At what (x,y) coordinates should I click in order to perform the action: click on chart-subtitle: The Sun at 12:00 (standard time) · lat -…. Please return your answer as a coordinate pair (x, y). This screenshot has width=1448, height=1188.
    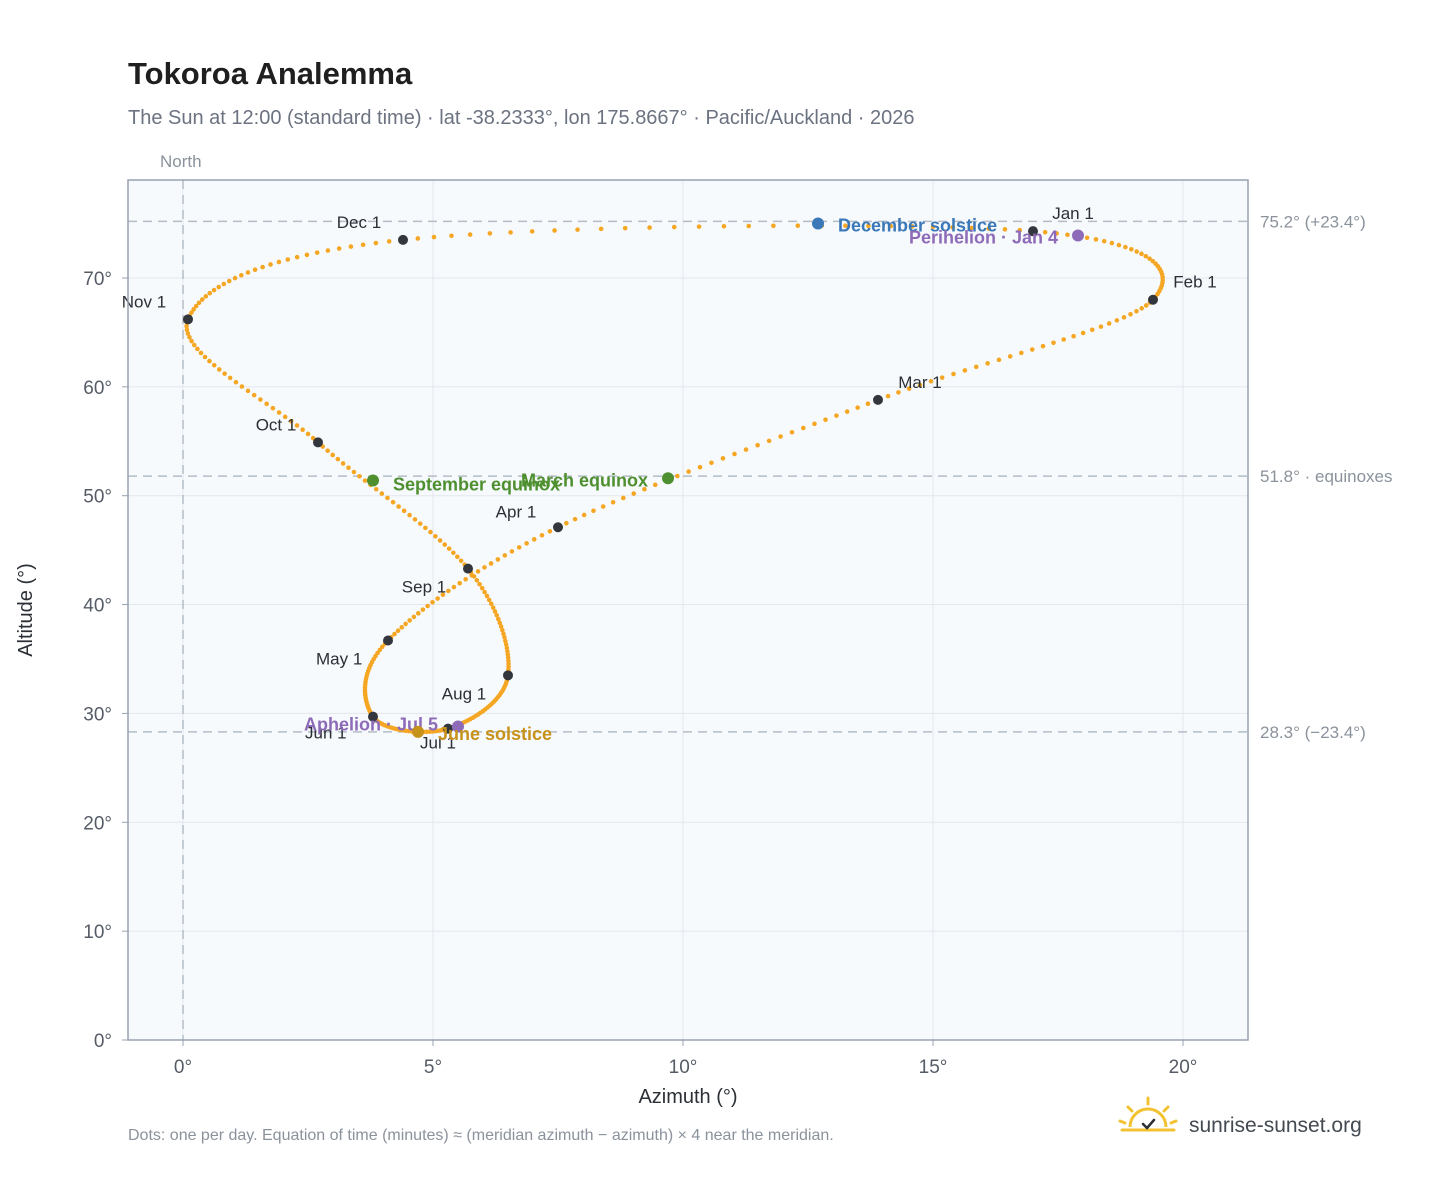
    Looking at the image, I should click on (521, 118).